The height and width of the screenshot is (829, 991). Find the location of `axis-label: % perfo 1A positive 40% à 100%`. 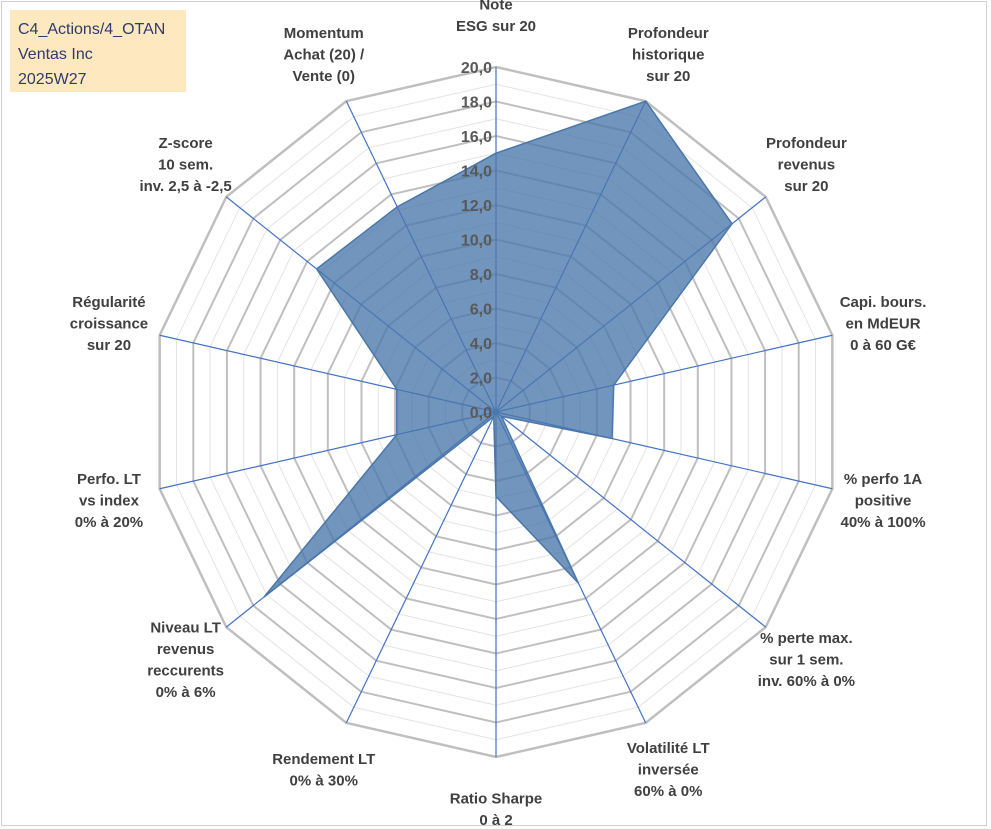

axis-label: % perfo 1A positive 40% à 100% is located at coordinates (883, 501).